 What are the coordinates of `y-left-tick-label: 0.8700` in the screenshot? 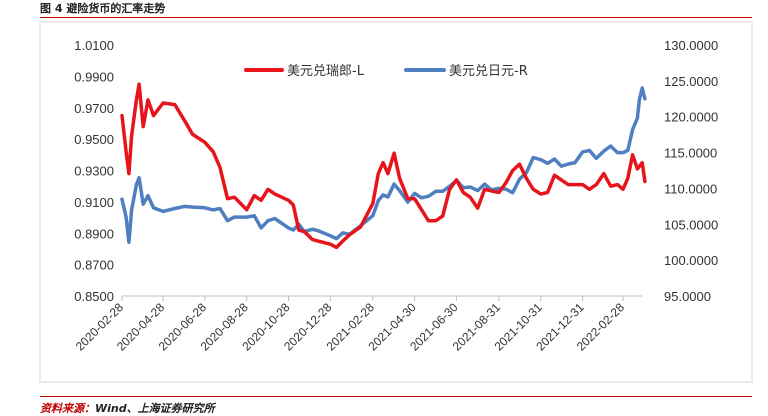 It's located at (94, 265).